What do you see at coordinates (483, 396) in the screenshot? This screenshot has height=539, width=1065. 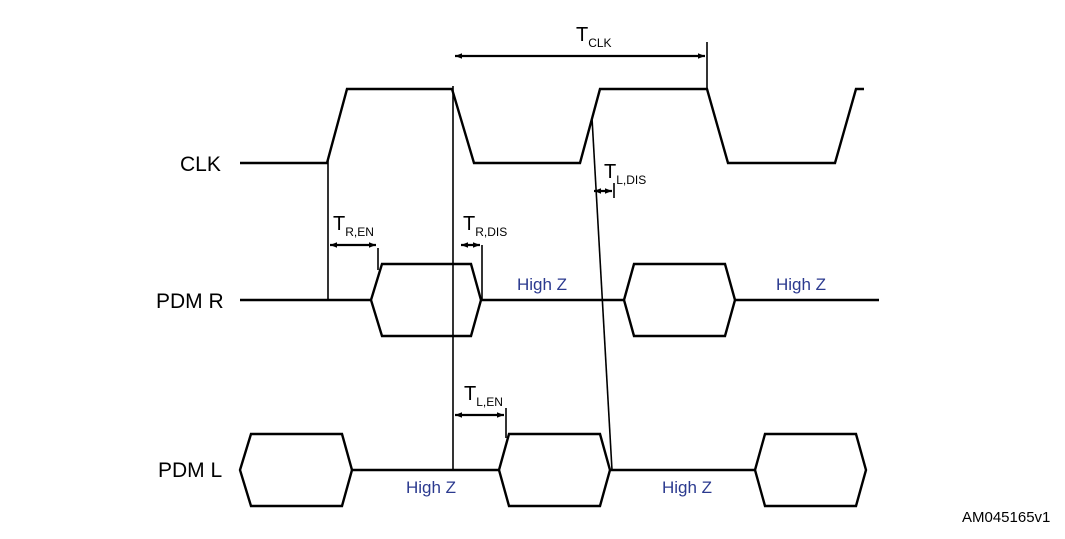 I see `t-l-en-label: TL,EN` at bounding box center [483, 396].